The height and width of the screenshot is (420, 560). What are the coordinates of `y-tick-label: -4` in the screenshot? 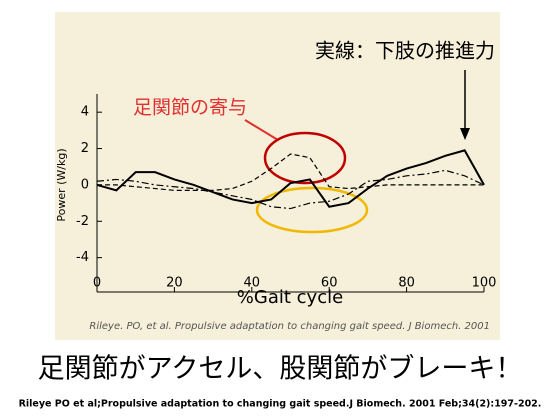 It's located at (82, 257).